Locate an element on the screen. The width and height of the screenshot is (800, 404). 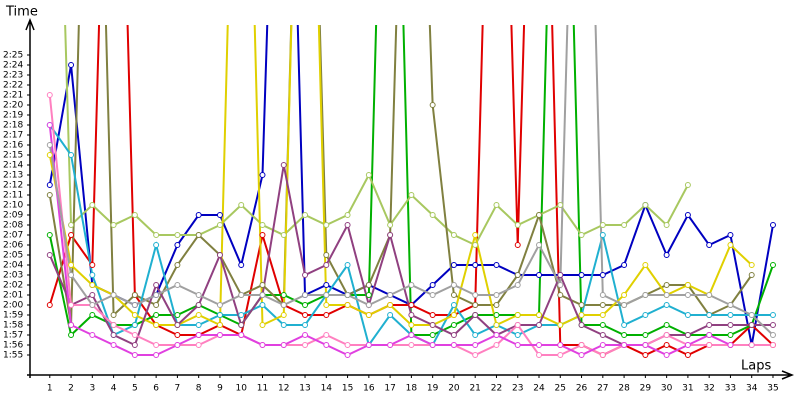
y-tick-label: 2:21 is located at coordinates (13, 96).